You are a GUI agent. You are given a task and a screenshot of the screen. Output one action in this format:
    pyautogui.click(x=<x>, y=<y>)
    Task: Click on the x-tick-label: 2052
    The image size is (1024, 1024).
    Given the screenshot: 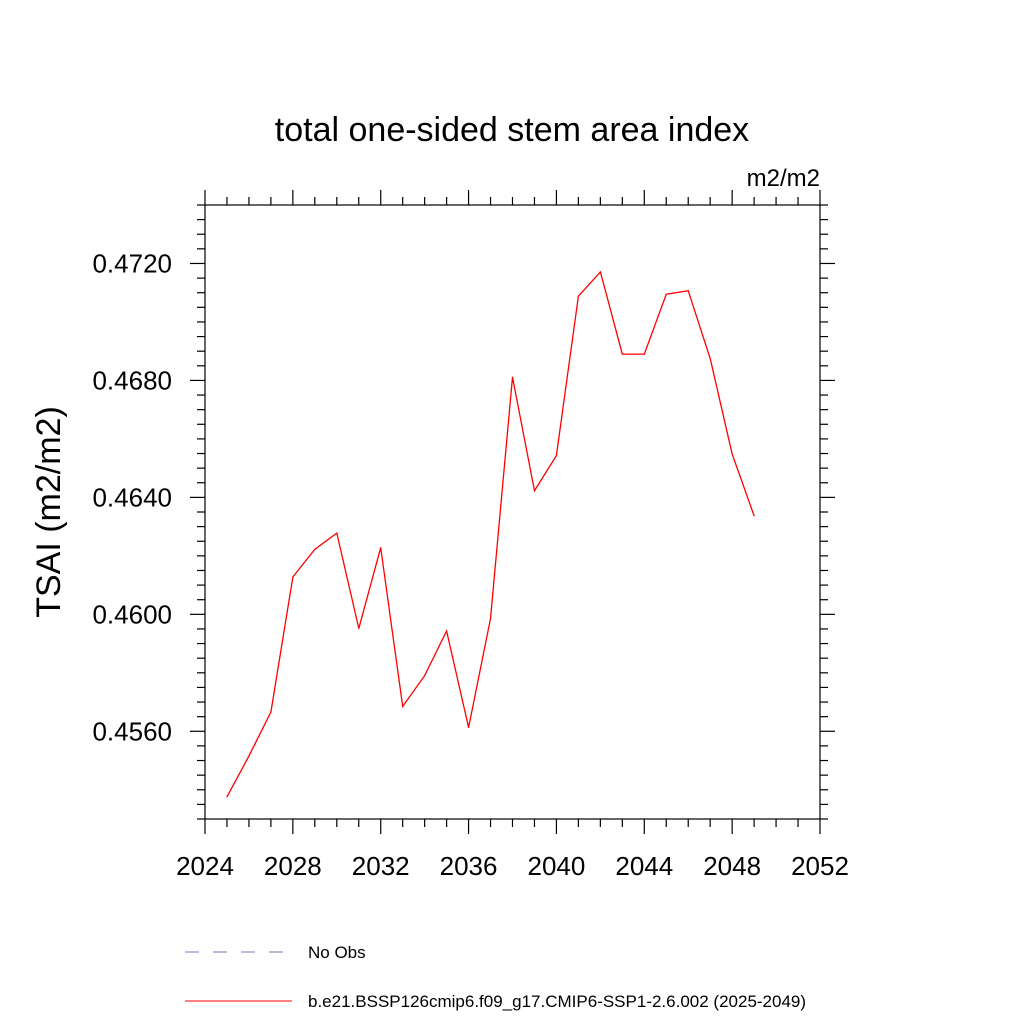 What is the action you would take?
    pyautogui.click(x=820, y=866)
    